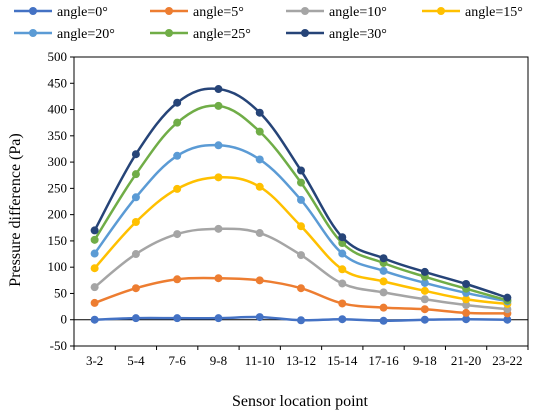  I want to click on legend-item: angle=10°, so click(336, 12).